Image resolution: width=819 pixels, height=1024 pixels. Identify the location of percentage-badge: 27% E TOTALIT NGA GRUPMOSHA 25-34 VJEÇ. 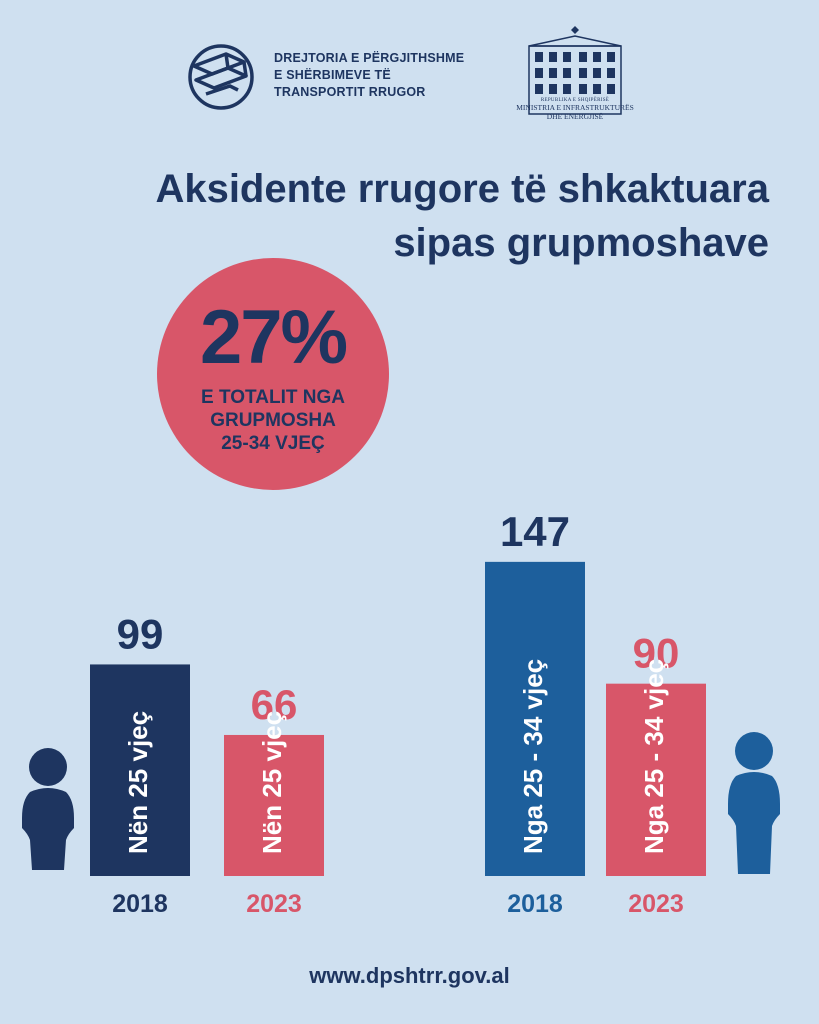
(273, 374).